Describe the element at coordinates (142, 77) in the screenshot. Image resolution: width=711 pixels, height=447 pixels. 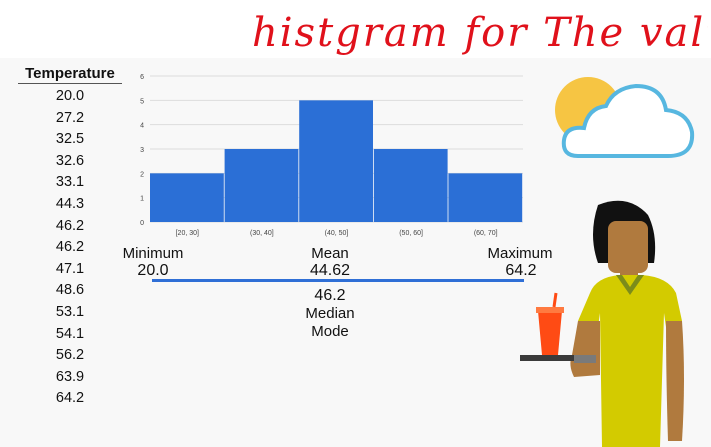
I see `y-tick-label: 6` at that location.